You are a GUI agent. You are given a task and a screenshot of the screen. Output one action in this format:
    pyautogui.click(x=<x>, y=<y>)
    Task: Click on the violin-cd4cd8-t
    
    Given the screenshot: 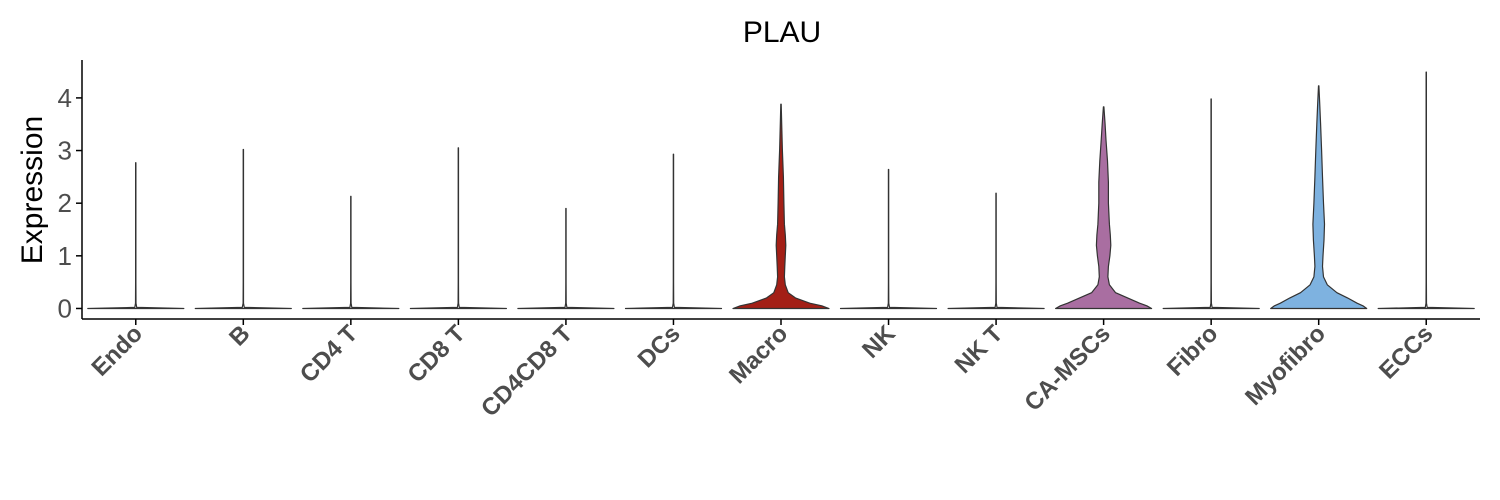 What is the action you would take?
    pyautogui.click(x=566, y=258)
    